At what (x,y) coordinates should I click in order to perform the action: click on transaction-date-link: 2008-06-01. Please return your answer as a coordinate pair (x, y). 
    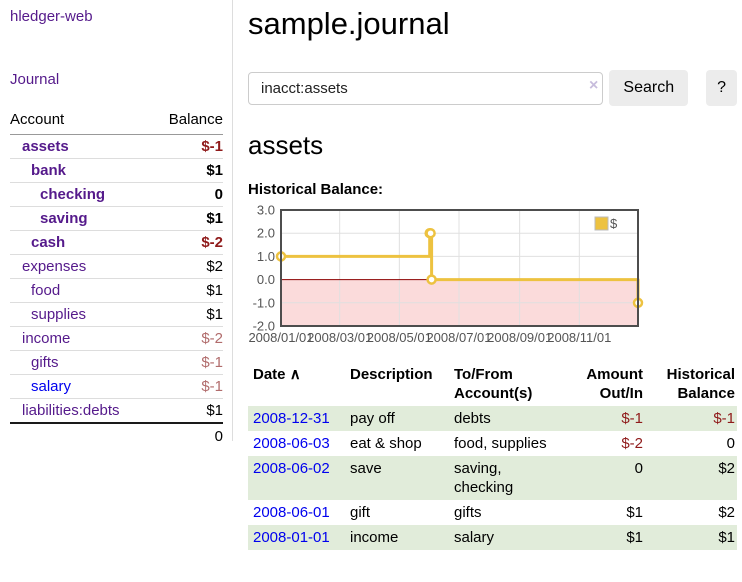
    Looking at the image, I should click on (291, 512).